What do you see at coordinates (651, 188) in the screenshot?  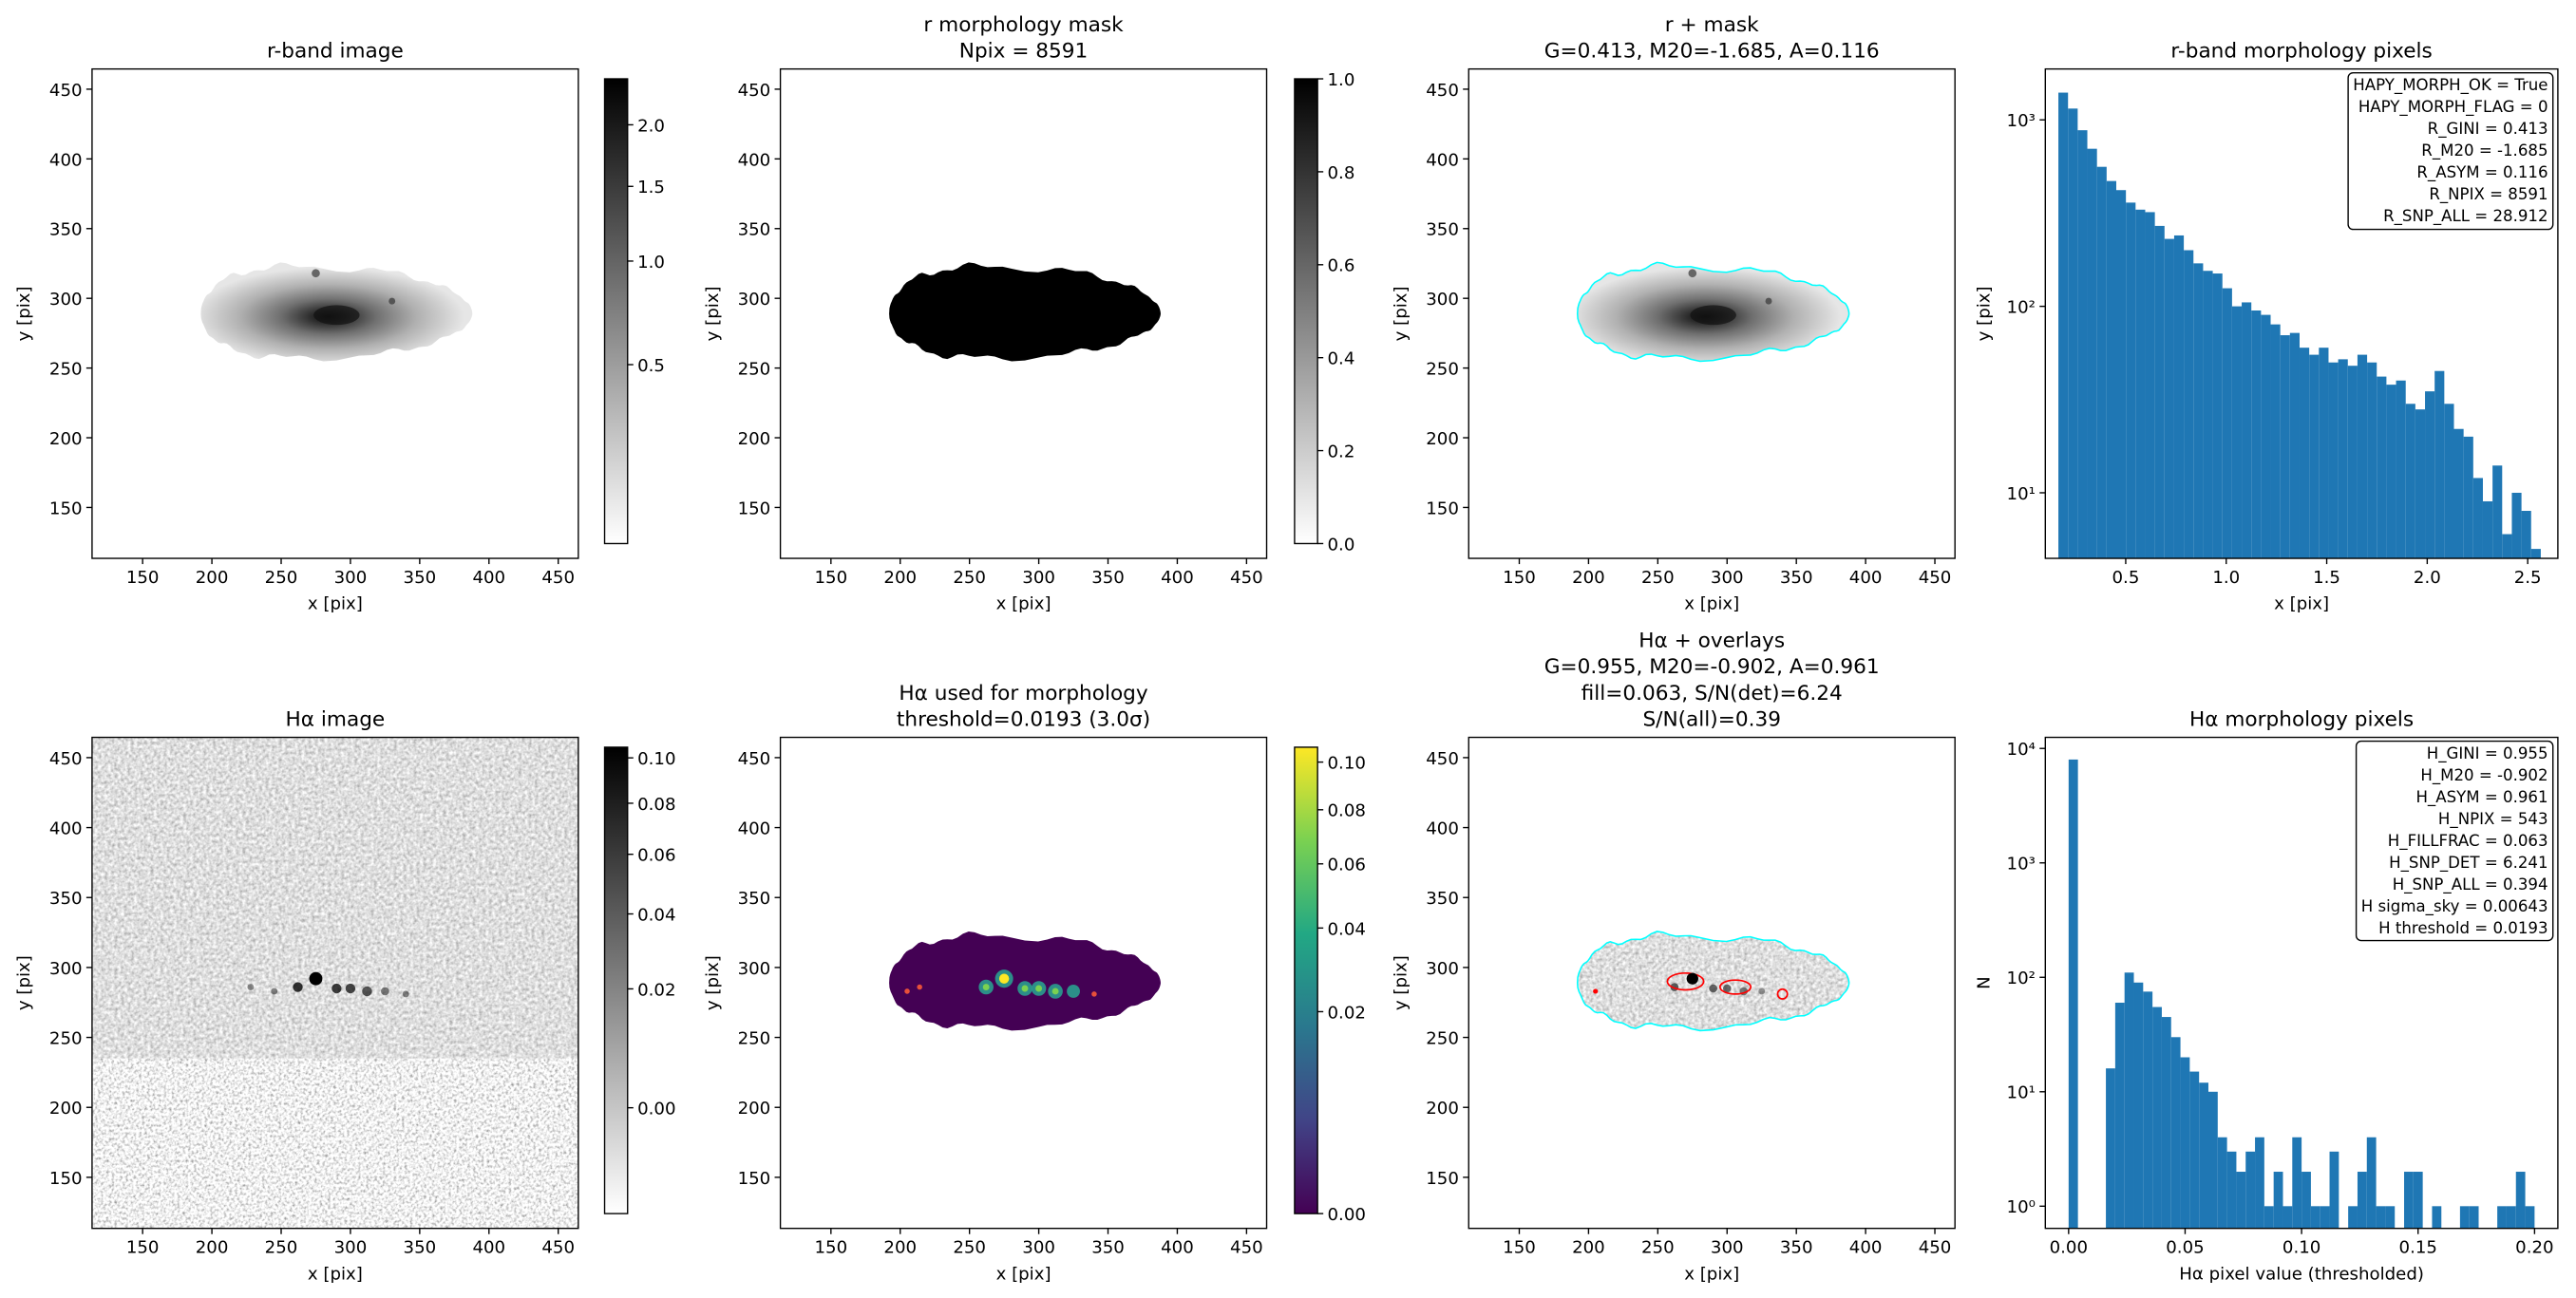 I see `colorbar-tick-label: 1.5` at bounding box center [651, 188].